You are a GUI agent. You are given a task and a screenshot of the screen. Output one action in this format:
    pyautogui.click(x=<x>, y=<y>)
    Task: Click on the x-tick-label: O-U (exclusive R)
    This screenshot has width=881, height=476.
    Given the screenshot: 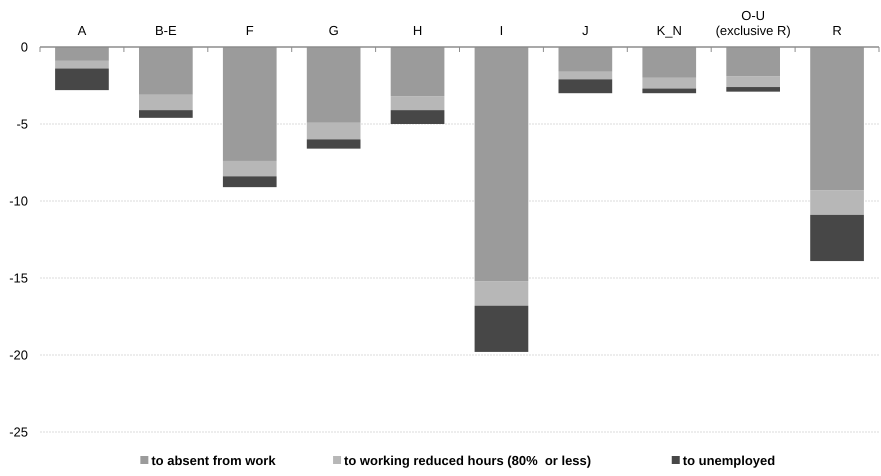 What is the action you would take?
    pyautogui.click(x=753, y=23)
    